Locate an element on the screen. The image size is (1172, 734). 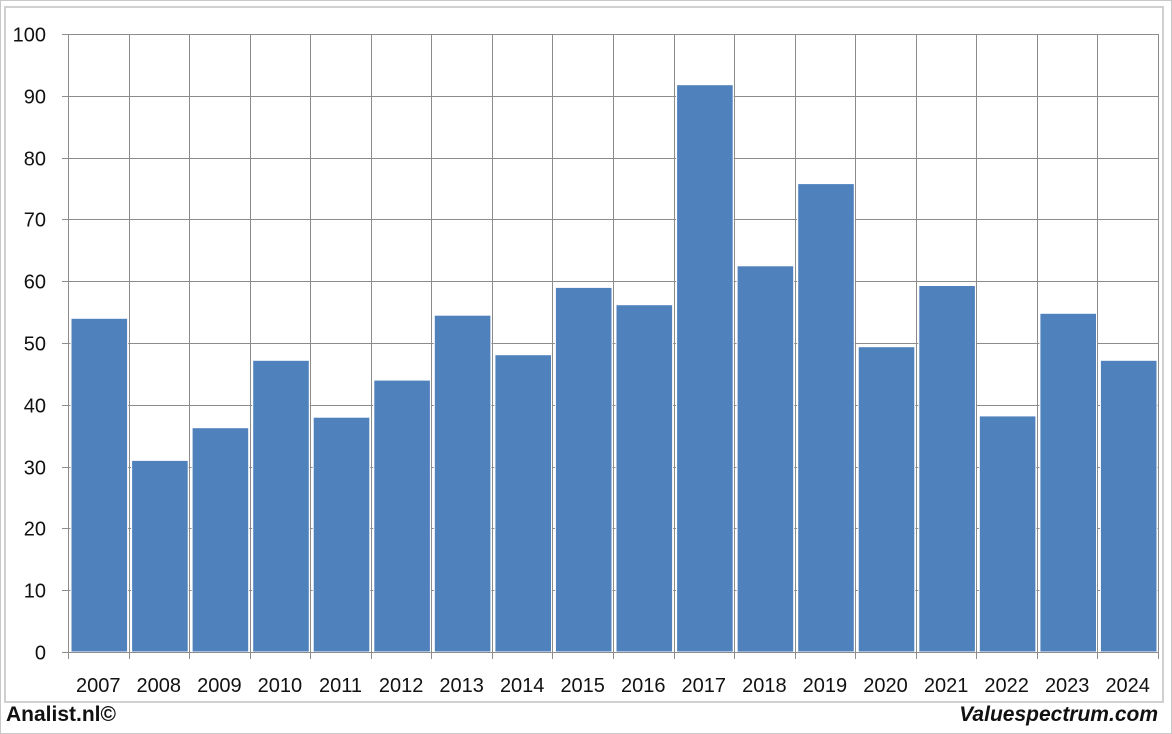
source-label-right: Valuespectrum.com is located at coordinates (1058, 714).